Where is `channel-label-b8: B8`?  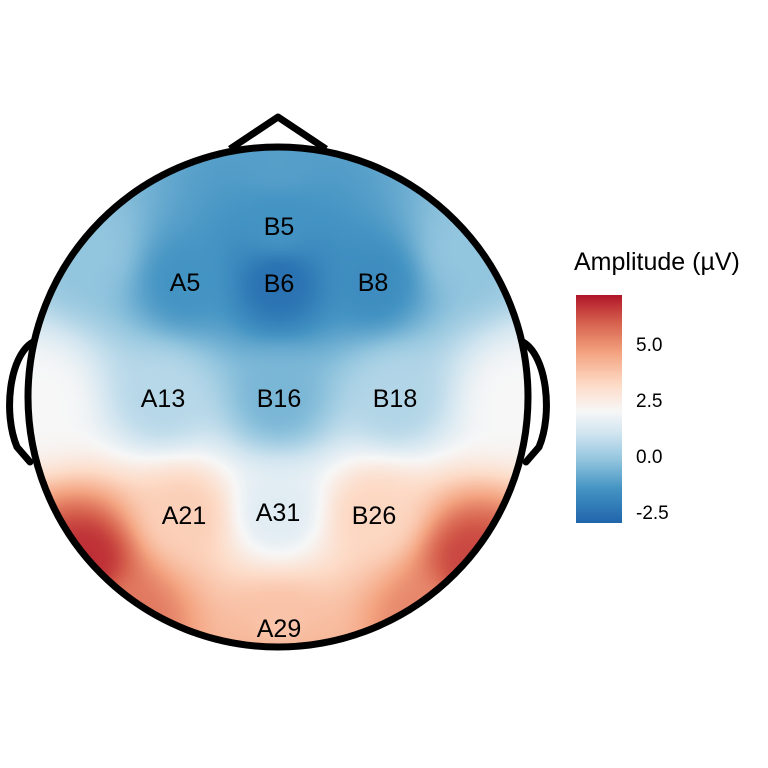 channel-label-b8: B8 is located at coordinates (373, 283).